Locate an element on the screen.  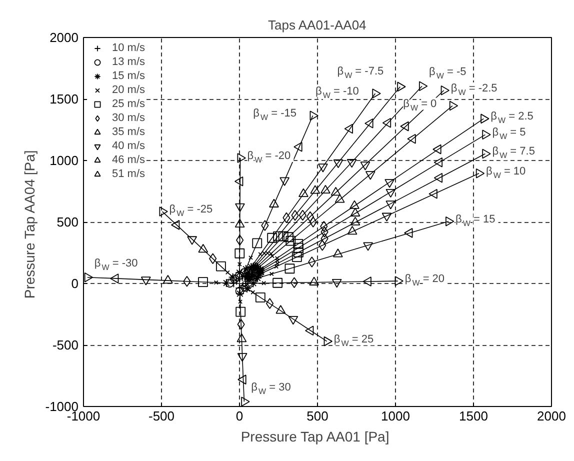
y-axis-title: Pressure Tap AA04 [Pa] is located at coordinates (29, 224).